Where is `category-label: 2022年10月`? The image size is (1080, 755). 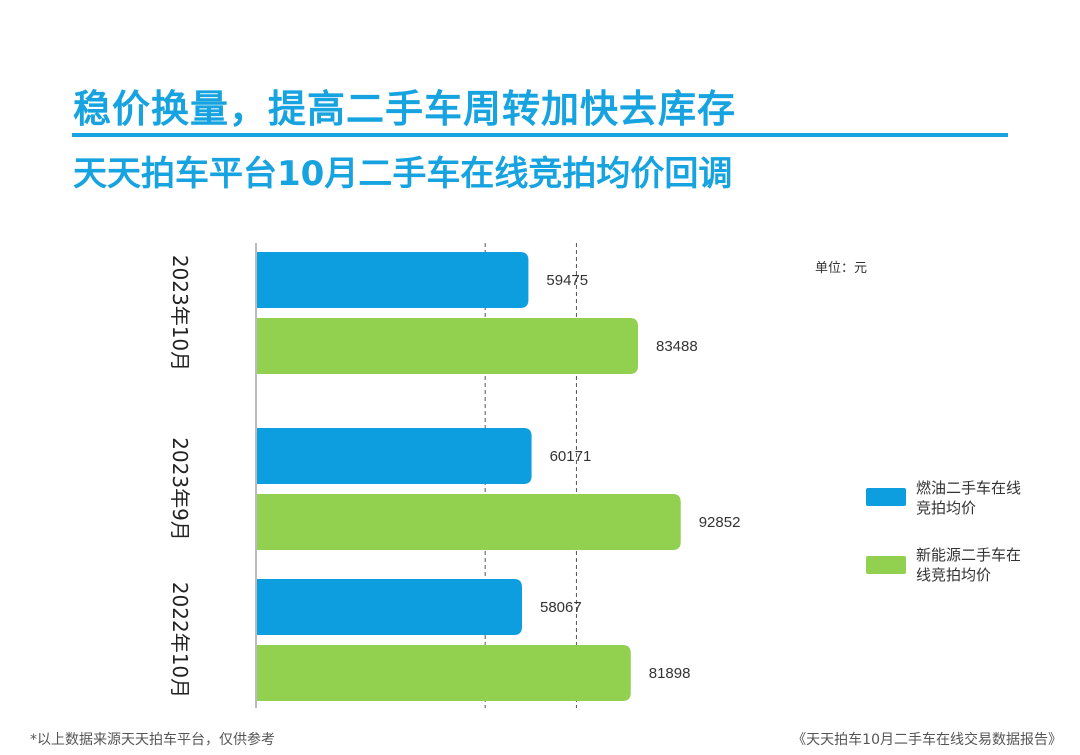 category-label: 2022年10月 is located at coordinates (180, 640).